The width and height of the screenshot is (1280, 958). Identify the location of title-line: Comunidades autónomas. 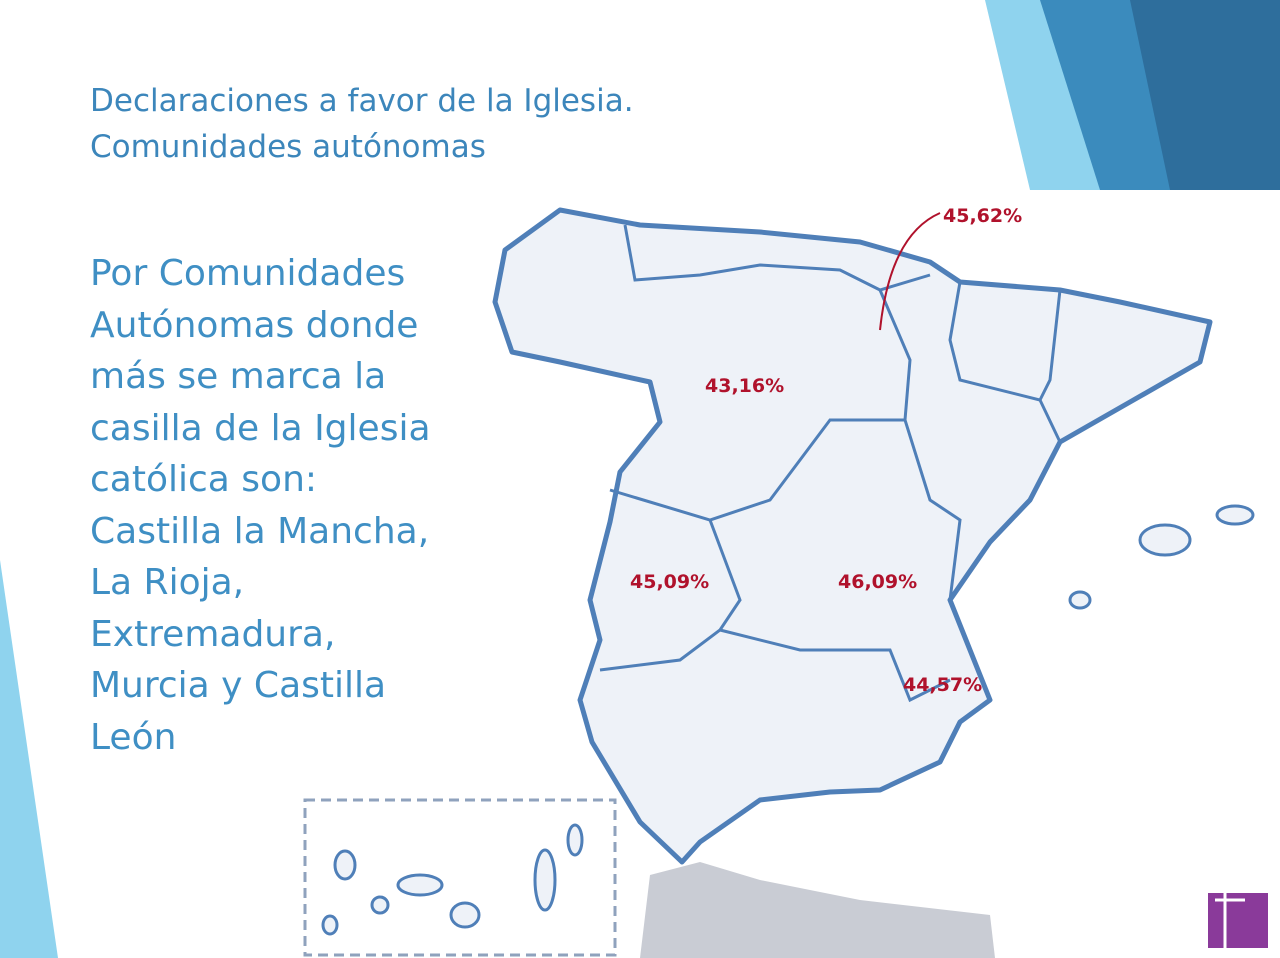
(288, 147).